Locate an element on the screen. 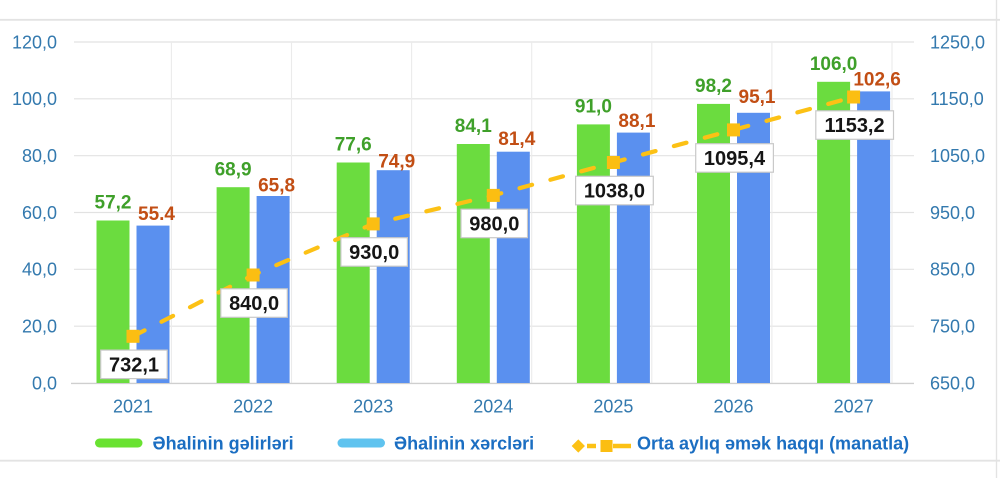 This screenshot has height=483, width=1000. svg-text: 2023 is located at coordinates (373, 407).